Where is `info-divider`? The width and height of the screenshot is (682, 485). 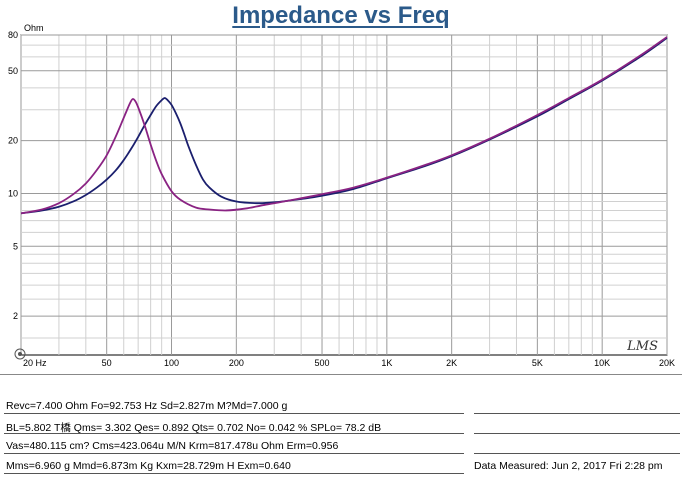 info-divider is located at coordinates (341, 374).